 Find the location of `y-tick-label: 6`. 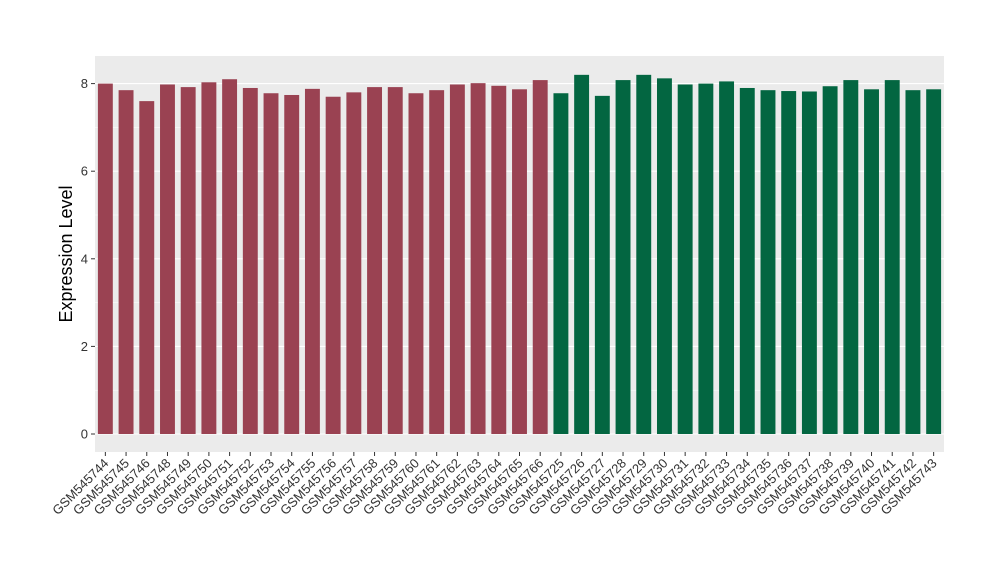

y-tick-label: 6 is located at coordinates (84, 171).